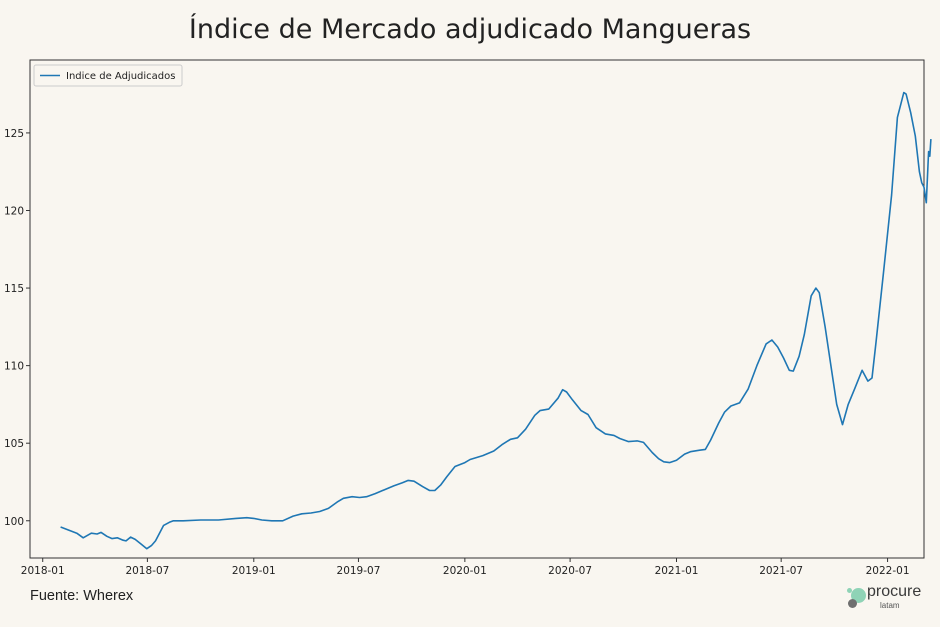  What do you see at coordinates (82, 596) in the screenshot?
I see `source-note: Fuente: Wherex` at bounding box center [82, 596].